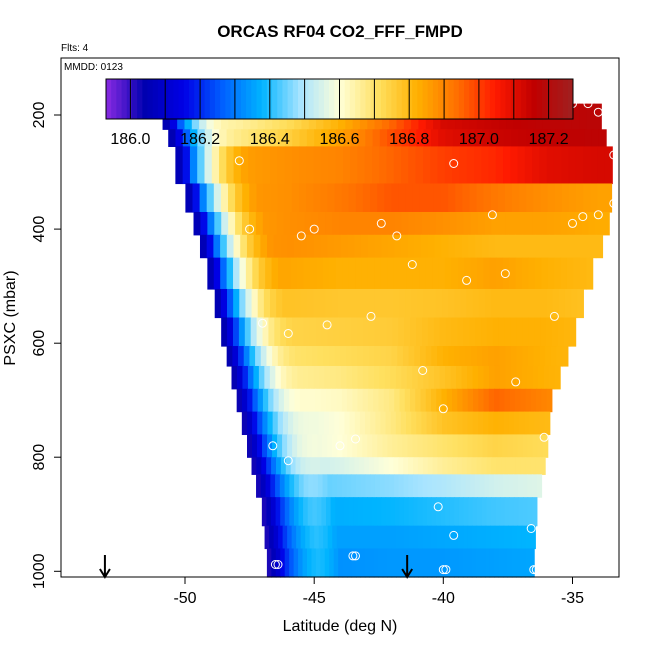 This screenshot has height=650, width=650. Describe the element at coordinates (39, 571) in the screenshot. I see `y-tick-label: 1000` at that location.